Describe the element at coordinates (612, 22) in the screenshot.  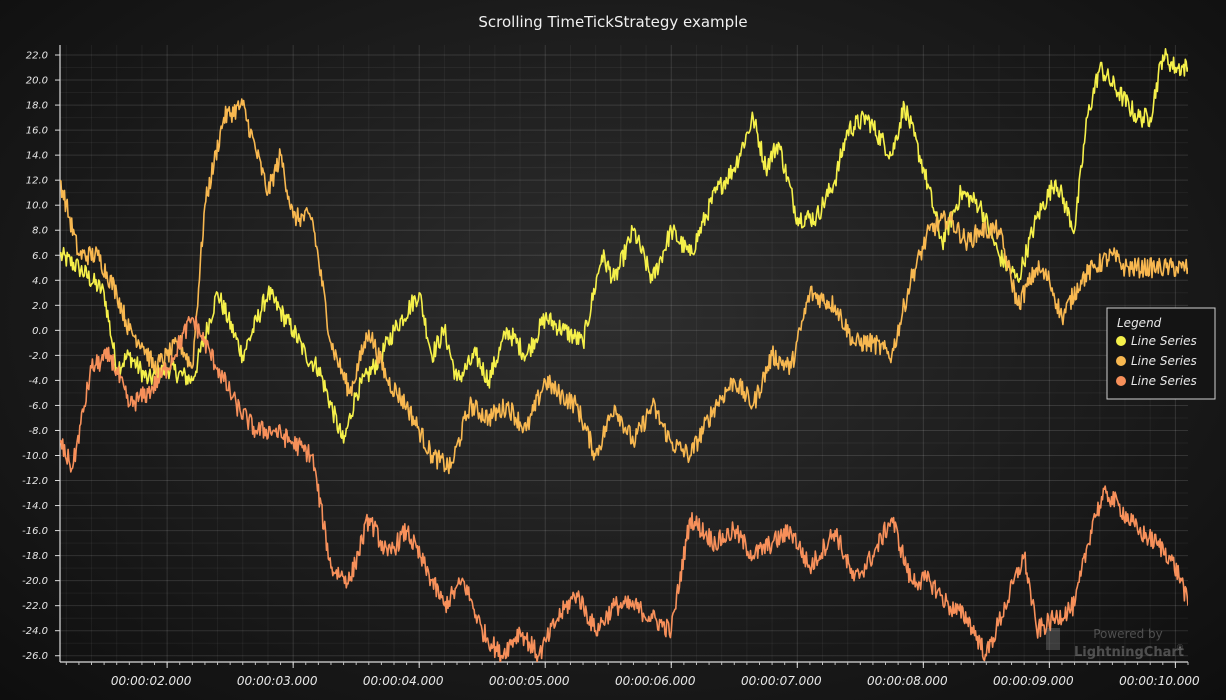
I see `chart-title: Scrolling TimeTickStrategy example` at that location.